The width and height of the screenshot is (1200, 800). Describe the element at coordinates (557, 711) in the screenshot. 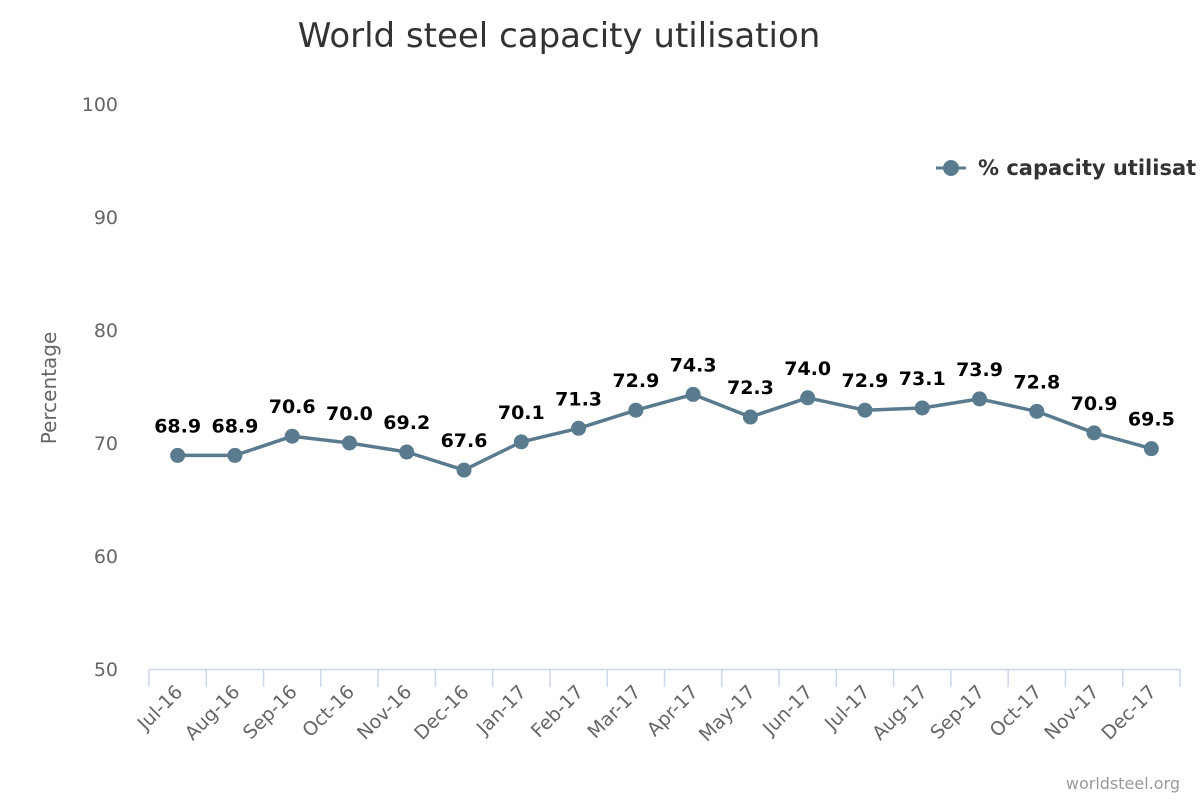

I see `x-tick-label: Feb-17` at that location.